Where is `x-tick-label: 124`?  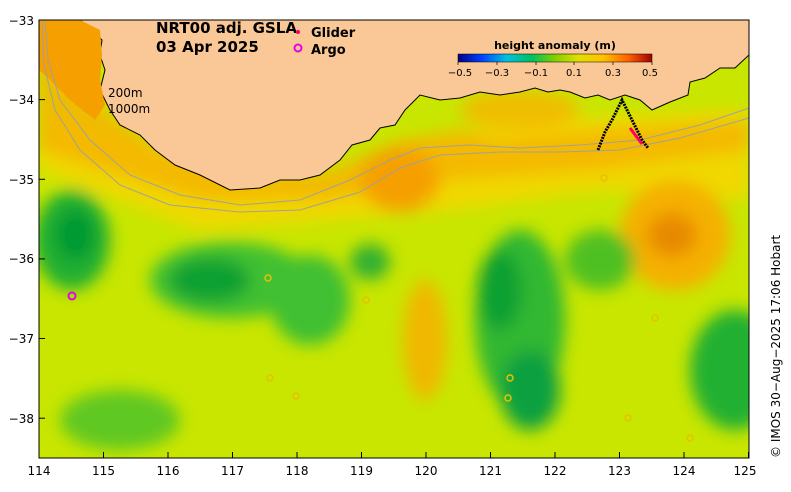 x-tick-label: 124 is located at coordinates (684, 471).